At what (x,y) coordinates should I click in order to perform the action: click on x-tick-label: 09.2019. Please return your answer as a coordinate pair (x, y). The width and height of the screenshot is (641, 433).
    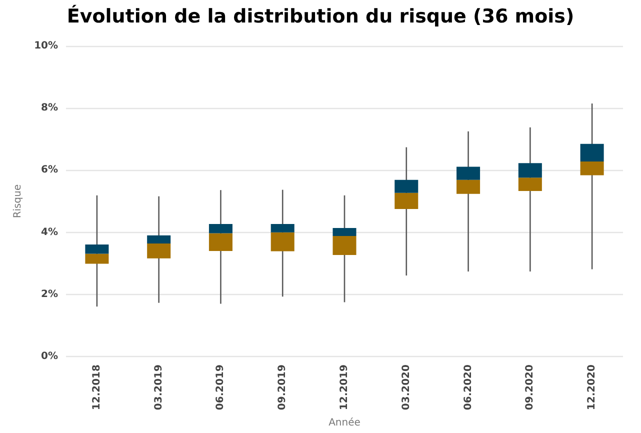
    Looking at the image, I should click on (282, 387).